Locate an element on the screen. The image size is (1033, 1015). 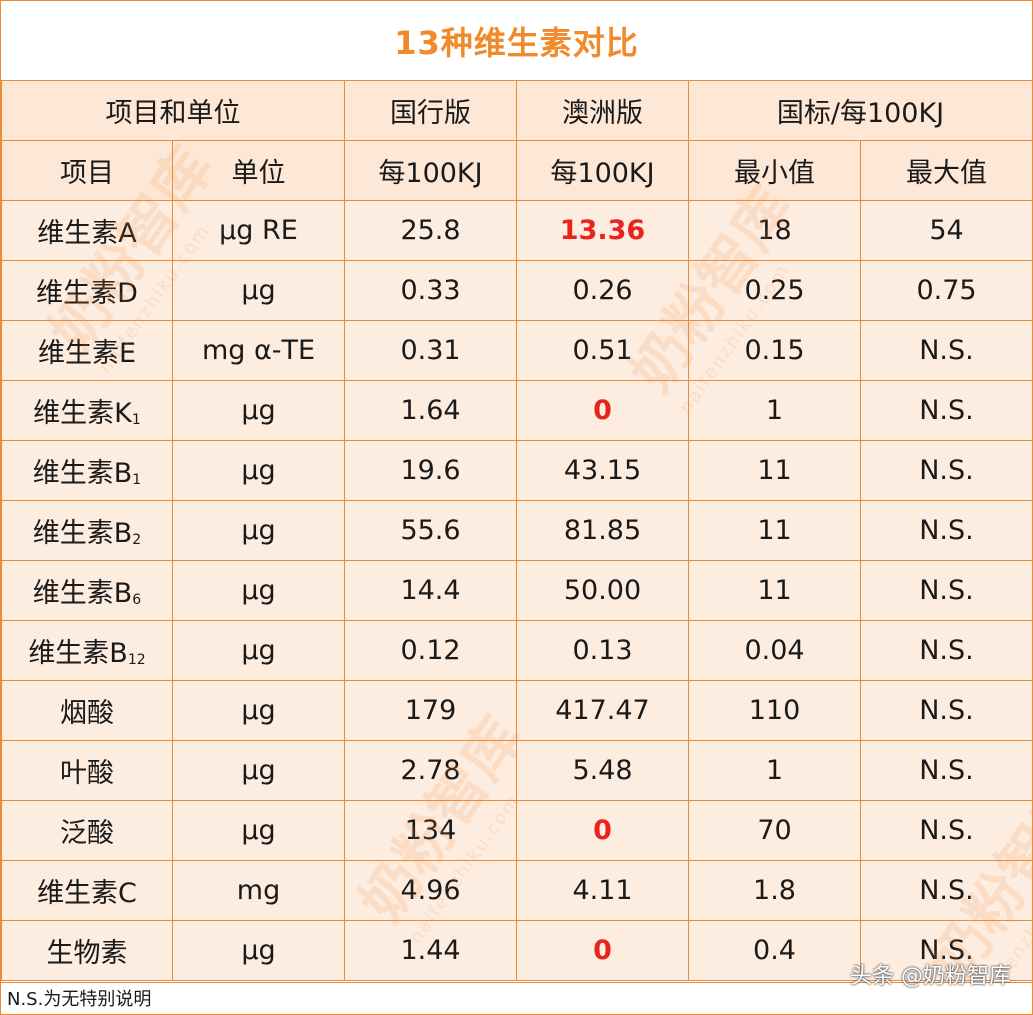
header-unit: 单位 is located at coordinates (258, 170).